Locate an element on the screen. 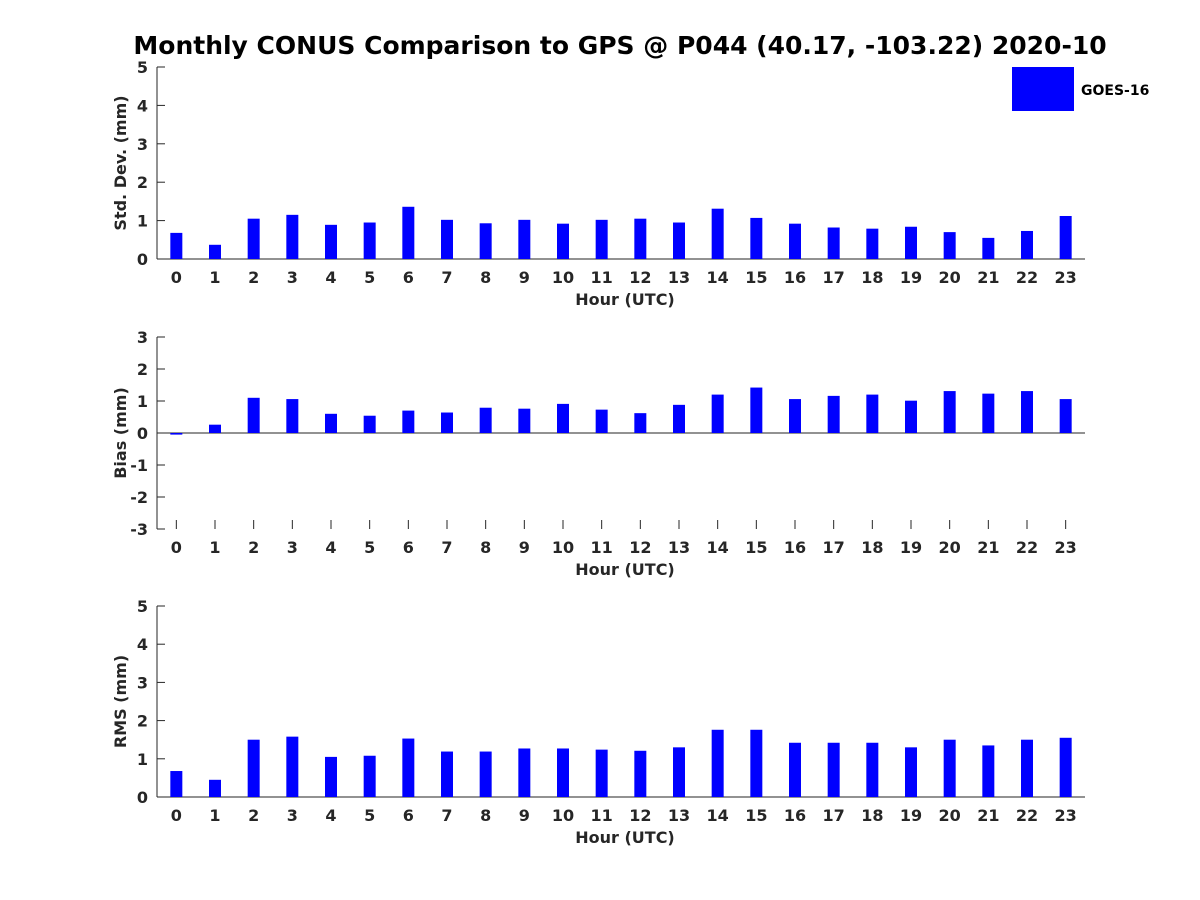 The height and width of the screenshot is (900, 1200). std-dev-y-tick-label: 1 is located at coordinates (142, 221).